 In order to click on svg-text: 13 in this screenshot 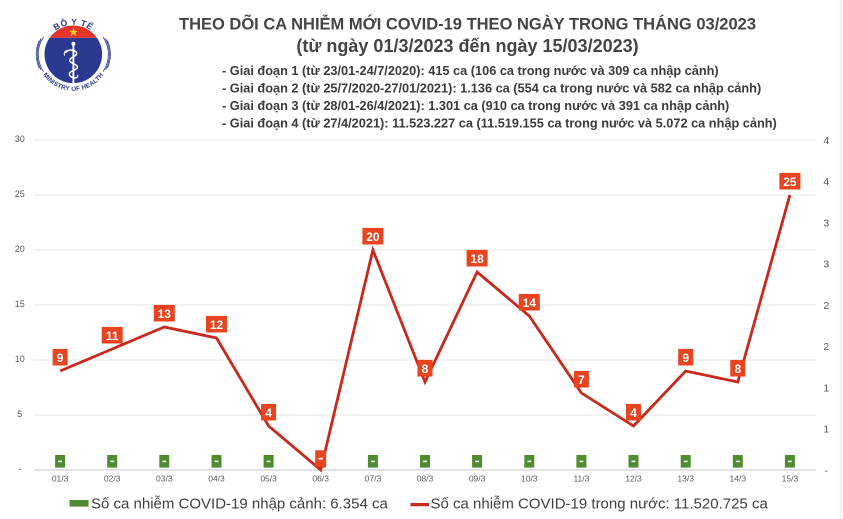, I will do `click(165, 314)`.